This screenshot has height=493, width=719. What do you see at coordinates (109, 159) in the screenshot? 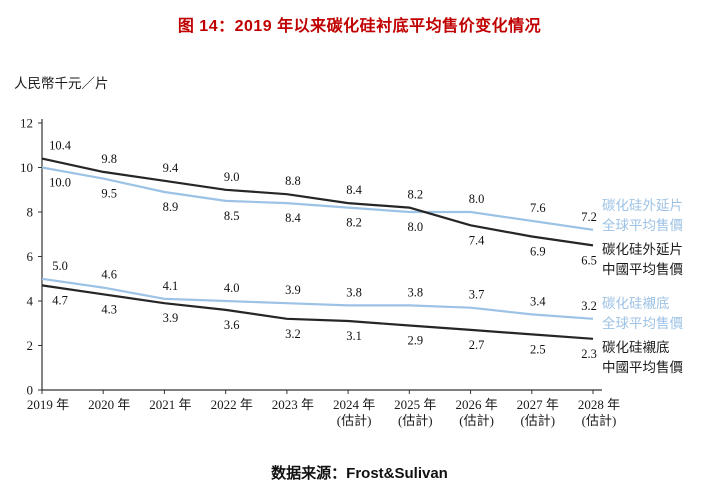
I see `data-label: 9.8` at bounding box center [109, 159].